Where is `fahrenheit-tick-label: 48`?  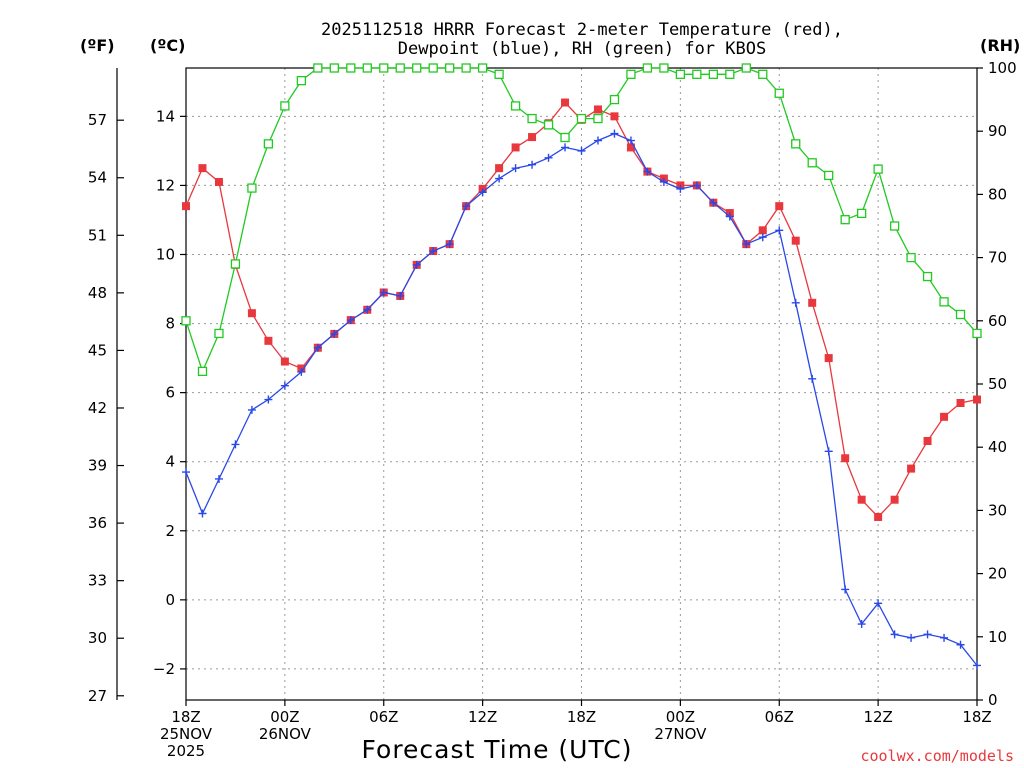
fahrenheit-tick-label: 48 is located at coordinates (97, 293).